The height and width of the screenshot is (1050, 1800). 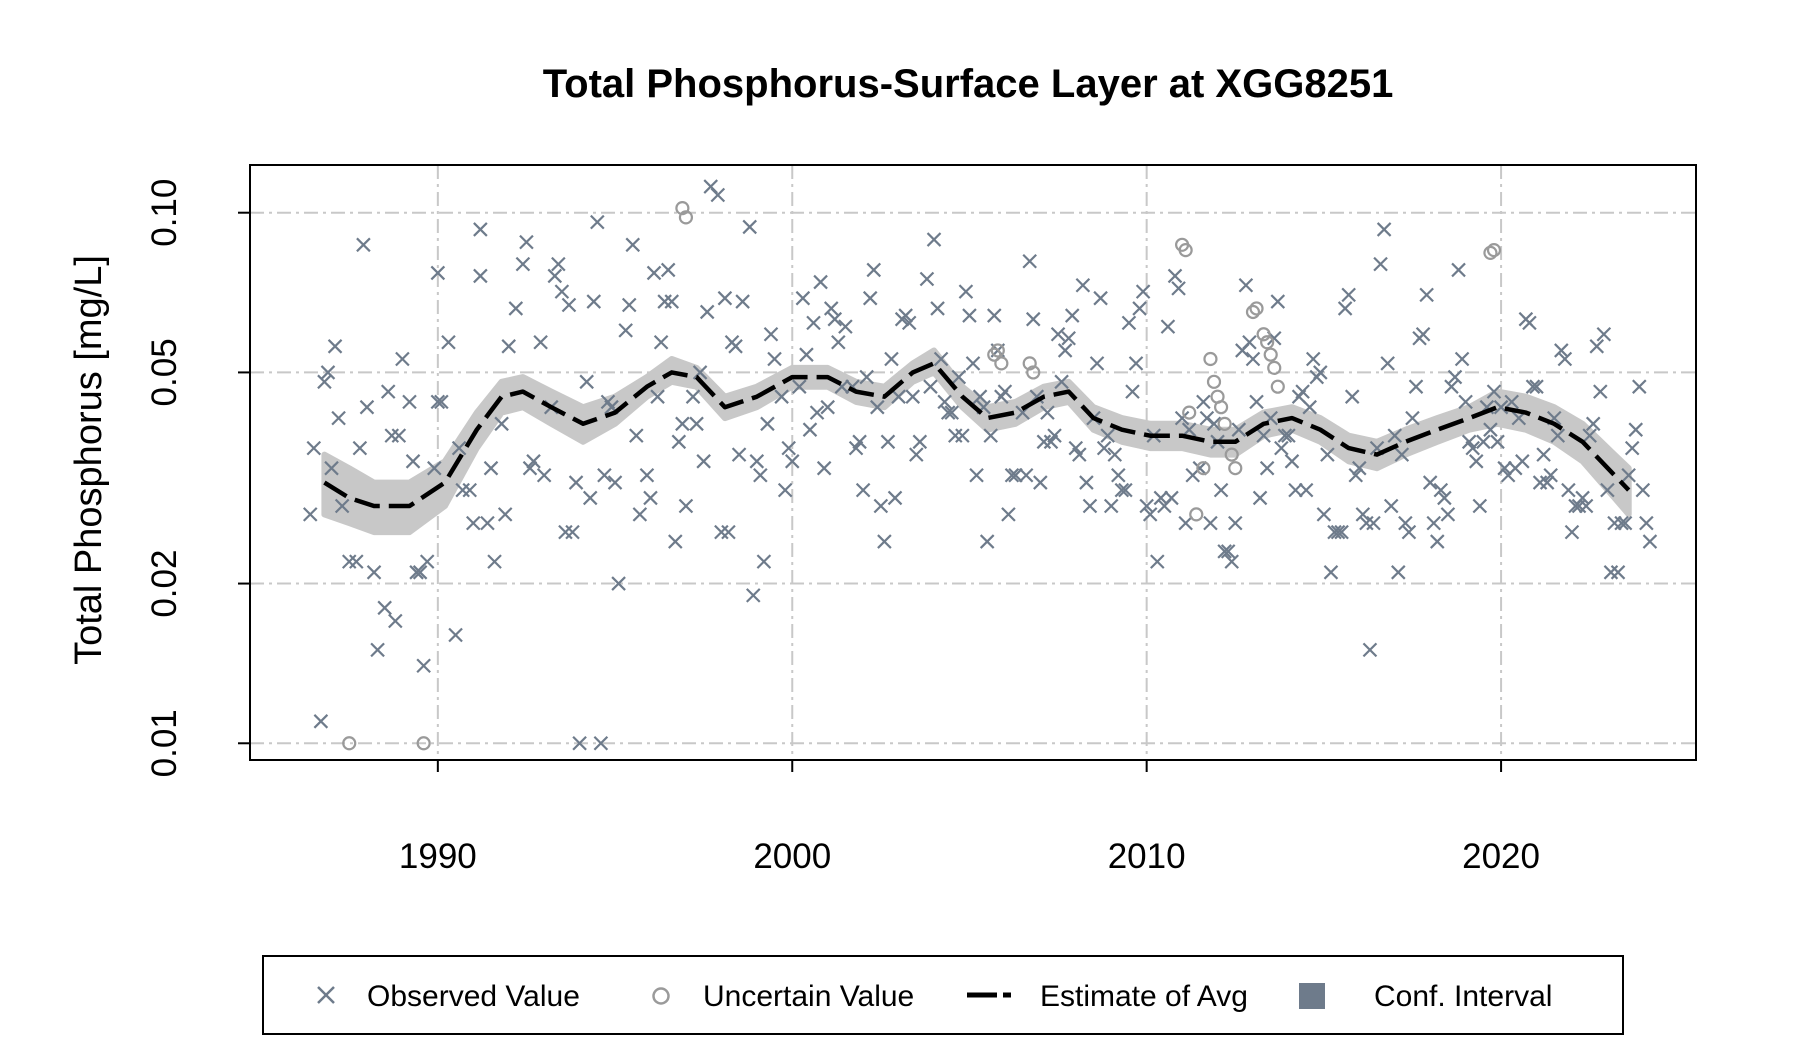 I want to click on y-tick-label-0.10: 0.10, so click(x=164, y=213).